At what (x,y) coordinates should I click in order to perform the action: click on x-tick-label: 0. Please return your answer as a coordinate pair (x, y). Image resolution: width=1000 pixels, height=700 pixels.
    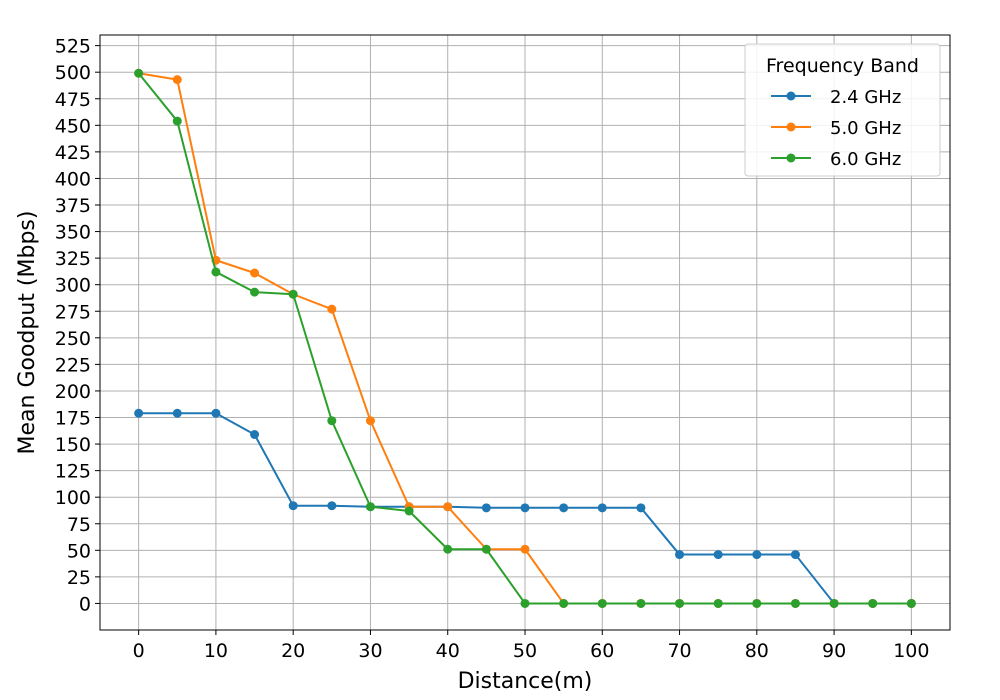
    Looking at the image, I should click on (139, 651).